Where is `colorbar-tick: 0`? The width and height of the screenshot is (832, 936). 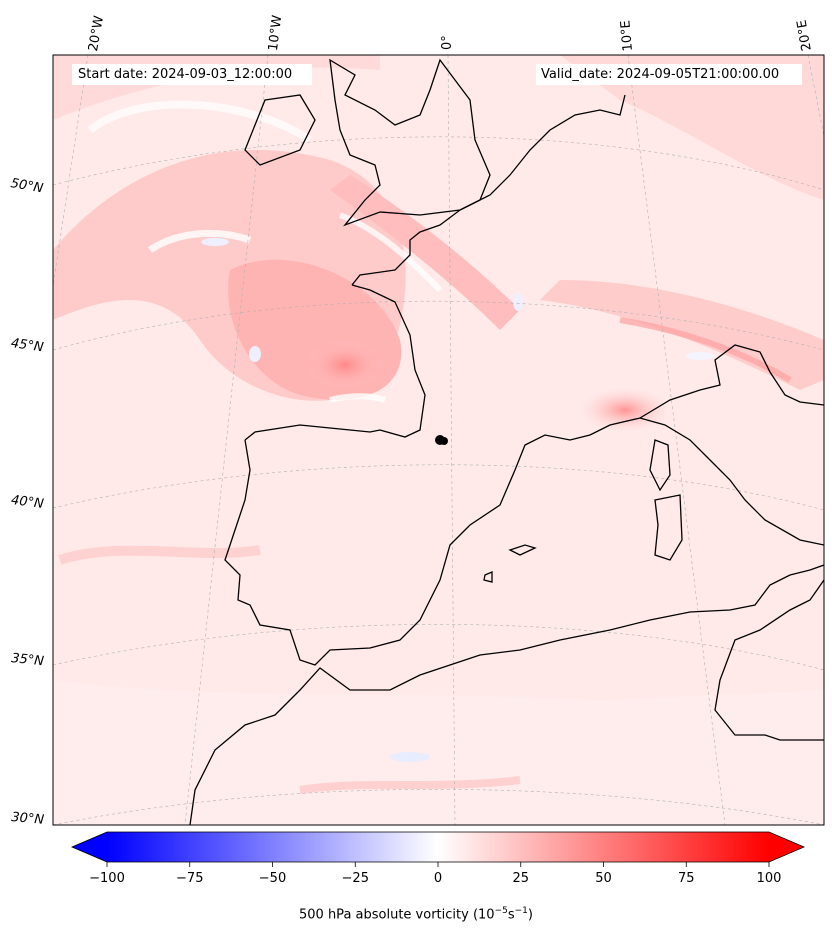
colorbar-tick: 0 is located at coordinates (438, 878).